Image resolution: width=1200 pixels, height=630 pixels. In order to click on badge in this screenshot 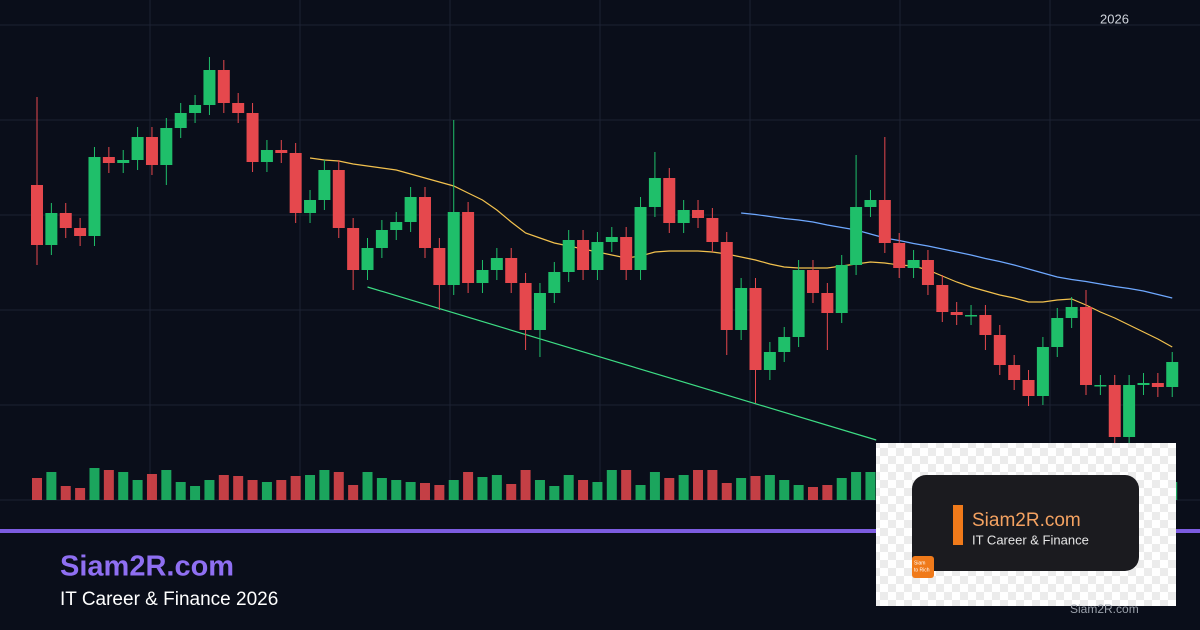, I will do `click(923, 567)`.